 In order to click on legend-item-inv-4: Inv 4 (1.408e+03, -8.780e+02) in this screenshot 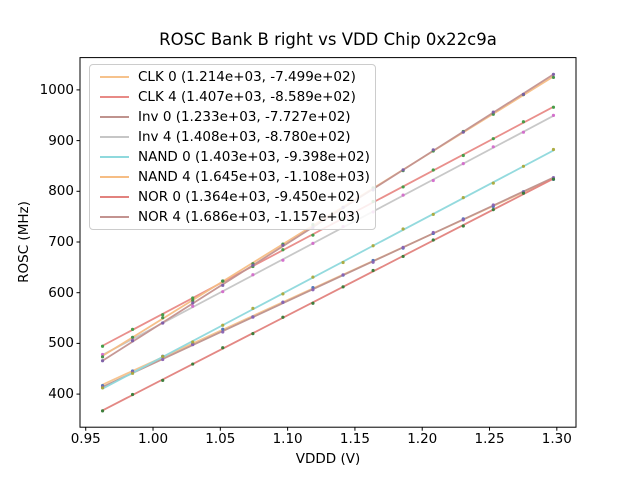, I will do `click(231, 137)`.